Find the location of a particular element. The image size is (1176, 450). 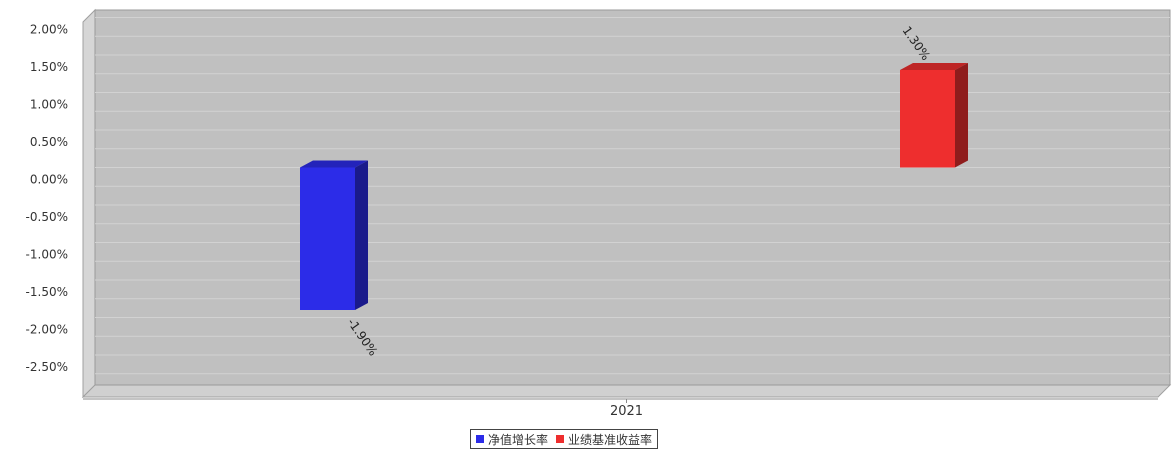

legend-swatch-nav-growth is located at coordinates (480, 439).